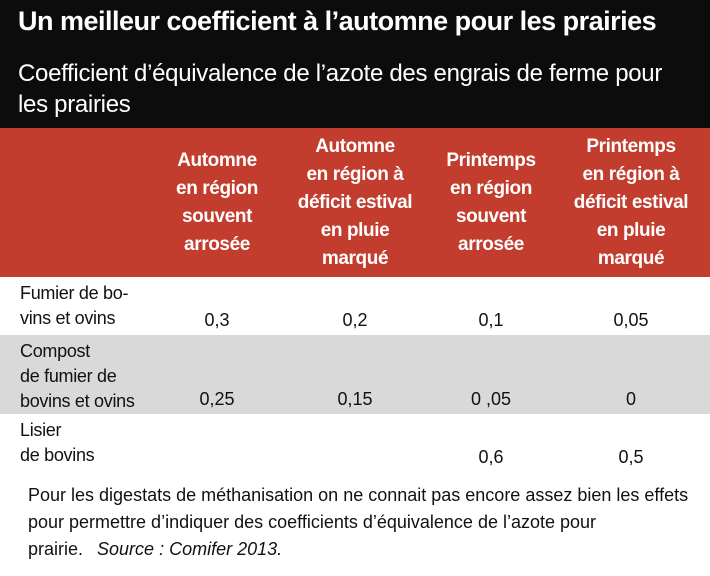 The width and height of the screenshot is (710, 576). Describe the element at coordinates (217, 202) in the screenshot. I see `column-header-autumn-wet: Automne en région souvent arrosée` at that location.